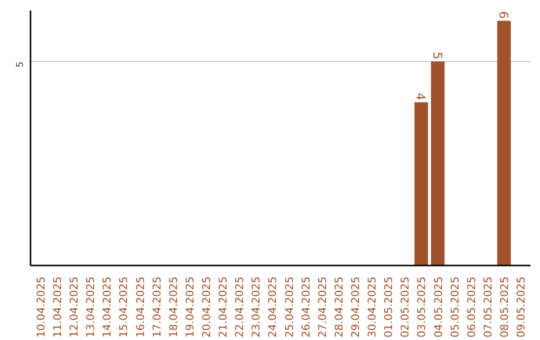 This screenshot has height=340, width=540. I want to click on x-tick-label: 26.04.2025, so click(305, 307).